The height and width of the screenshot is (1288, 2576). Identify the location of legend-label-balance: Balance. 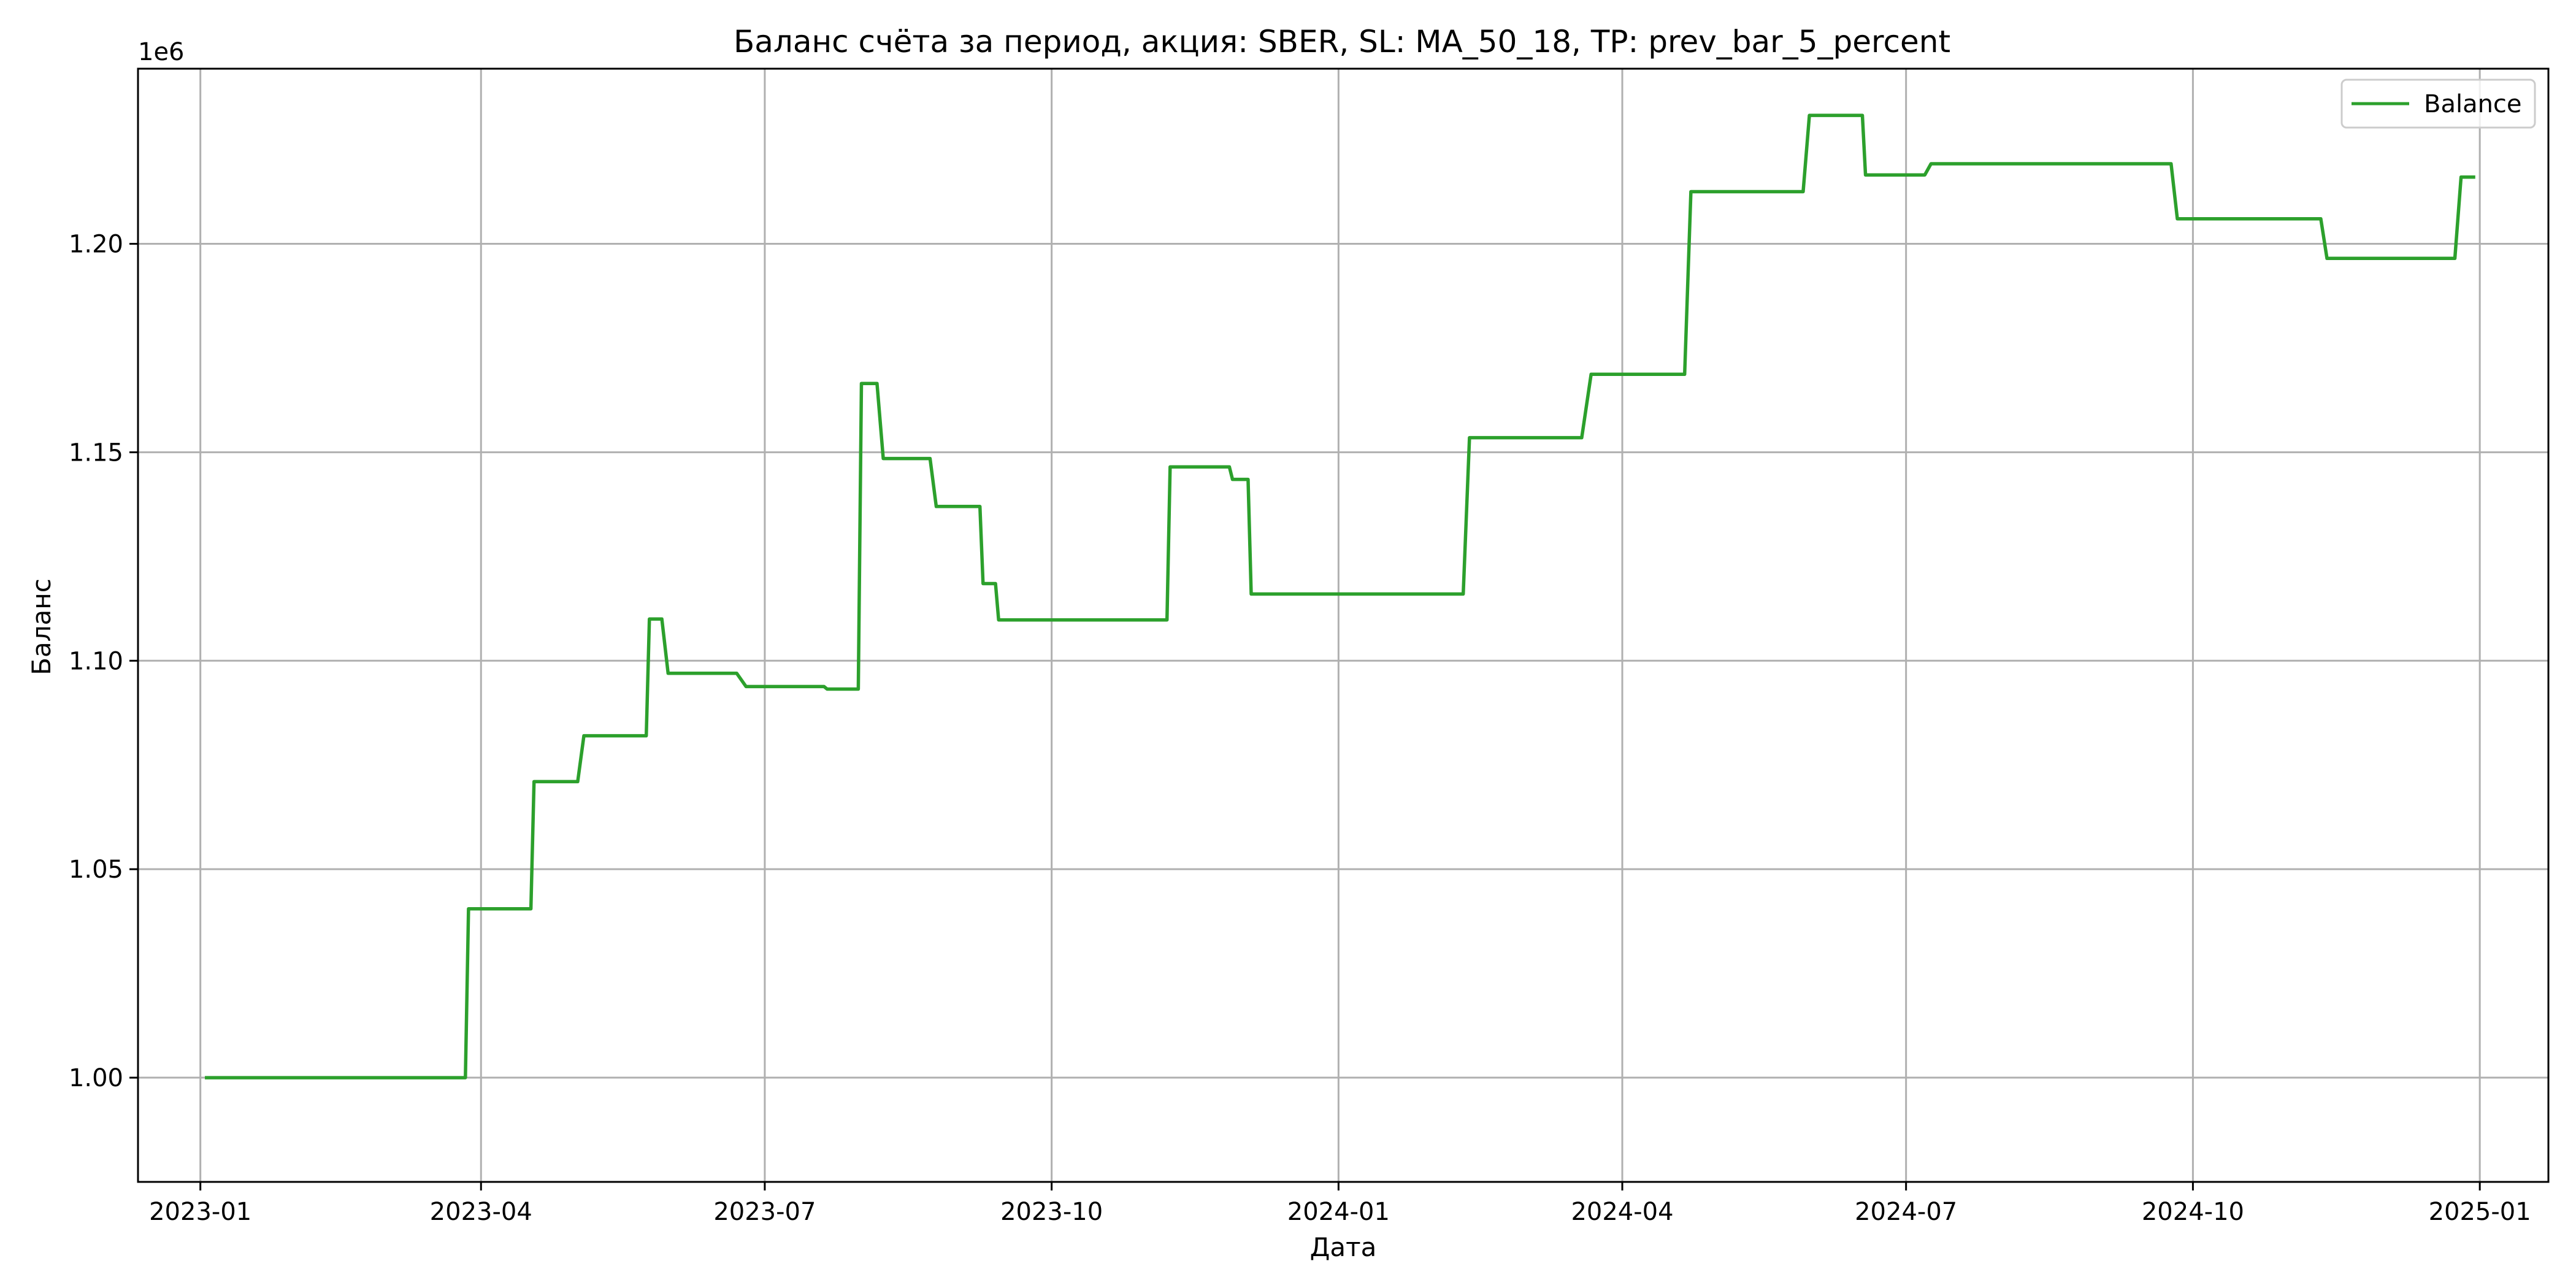
(2473, 104).